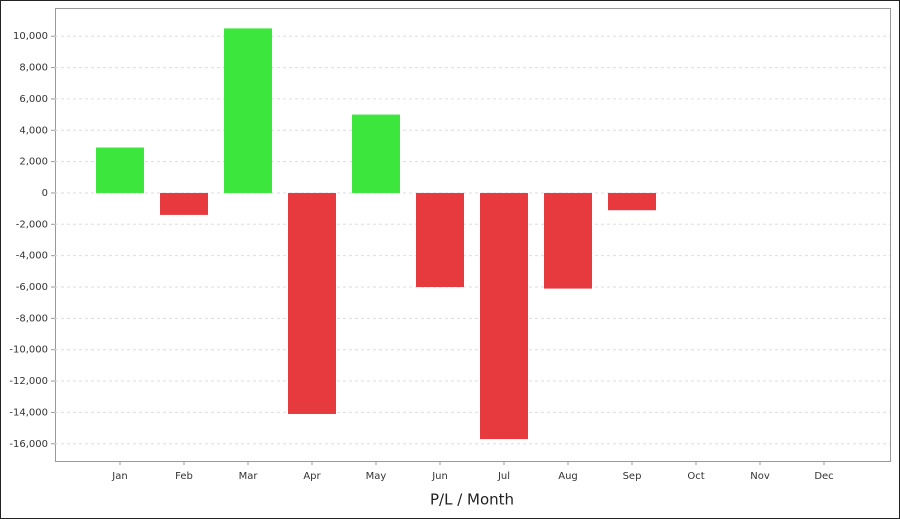 The image size is (900, 519). Describe the element at coordinates (33, 130) in the screenshot. I see `y-tick-label: 4,000` at that location.